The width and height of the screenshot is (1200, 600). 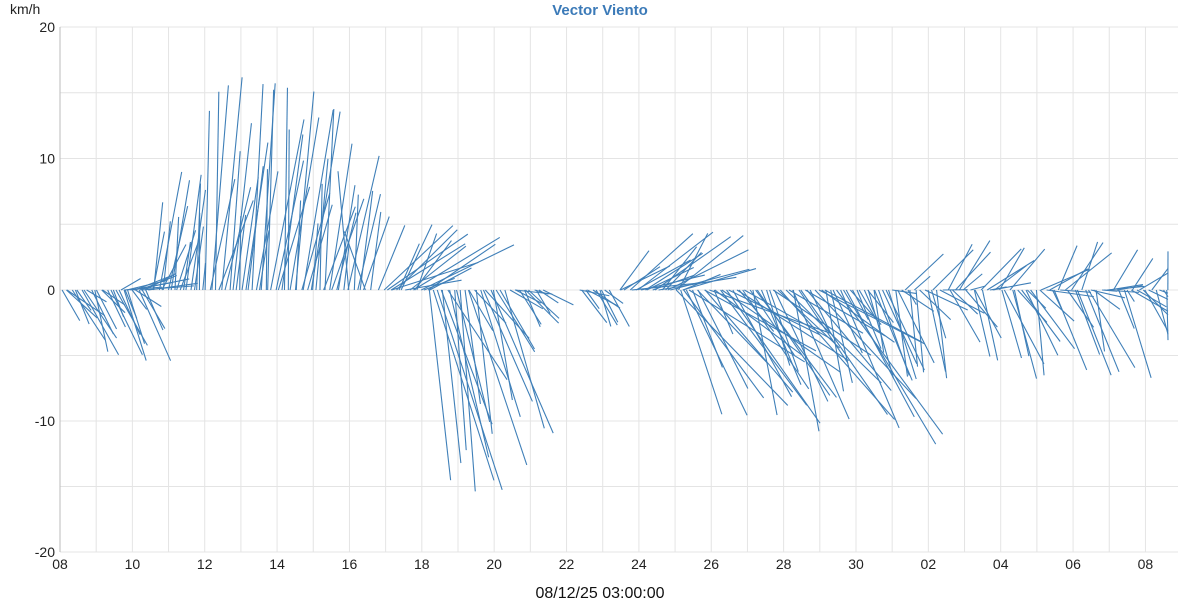 What do you see at coordinates (711, 564) in the screenshot?
I see `x-tick-label: 26` at bounding box center [711, 564].